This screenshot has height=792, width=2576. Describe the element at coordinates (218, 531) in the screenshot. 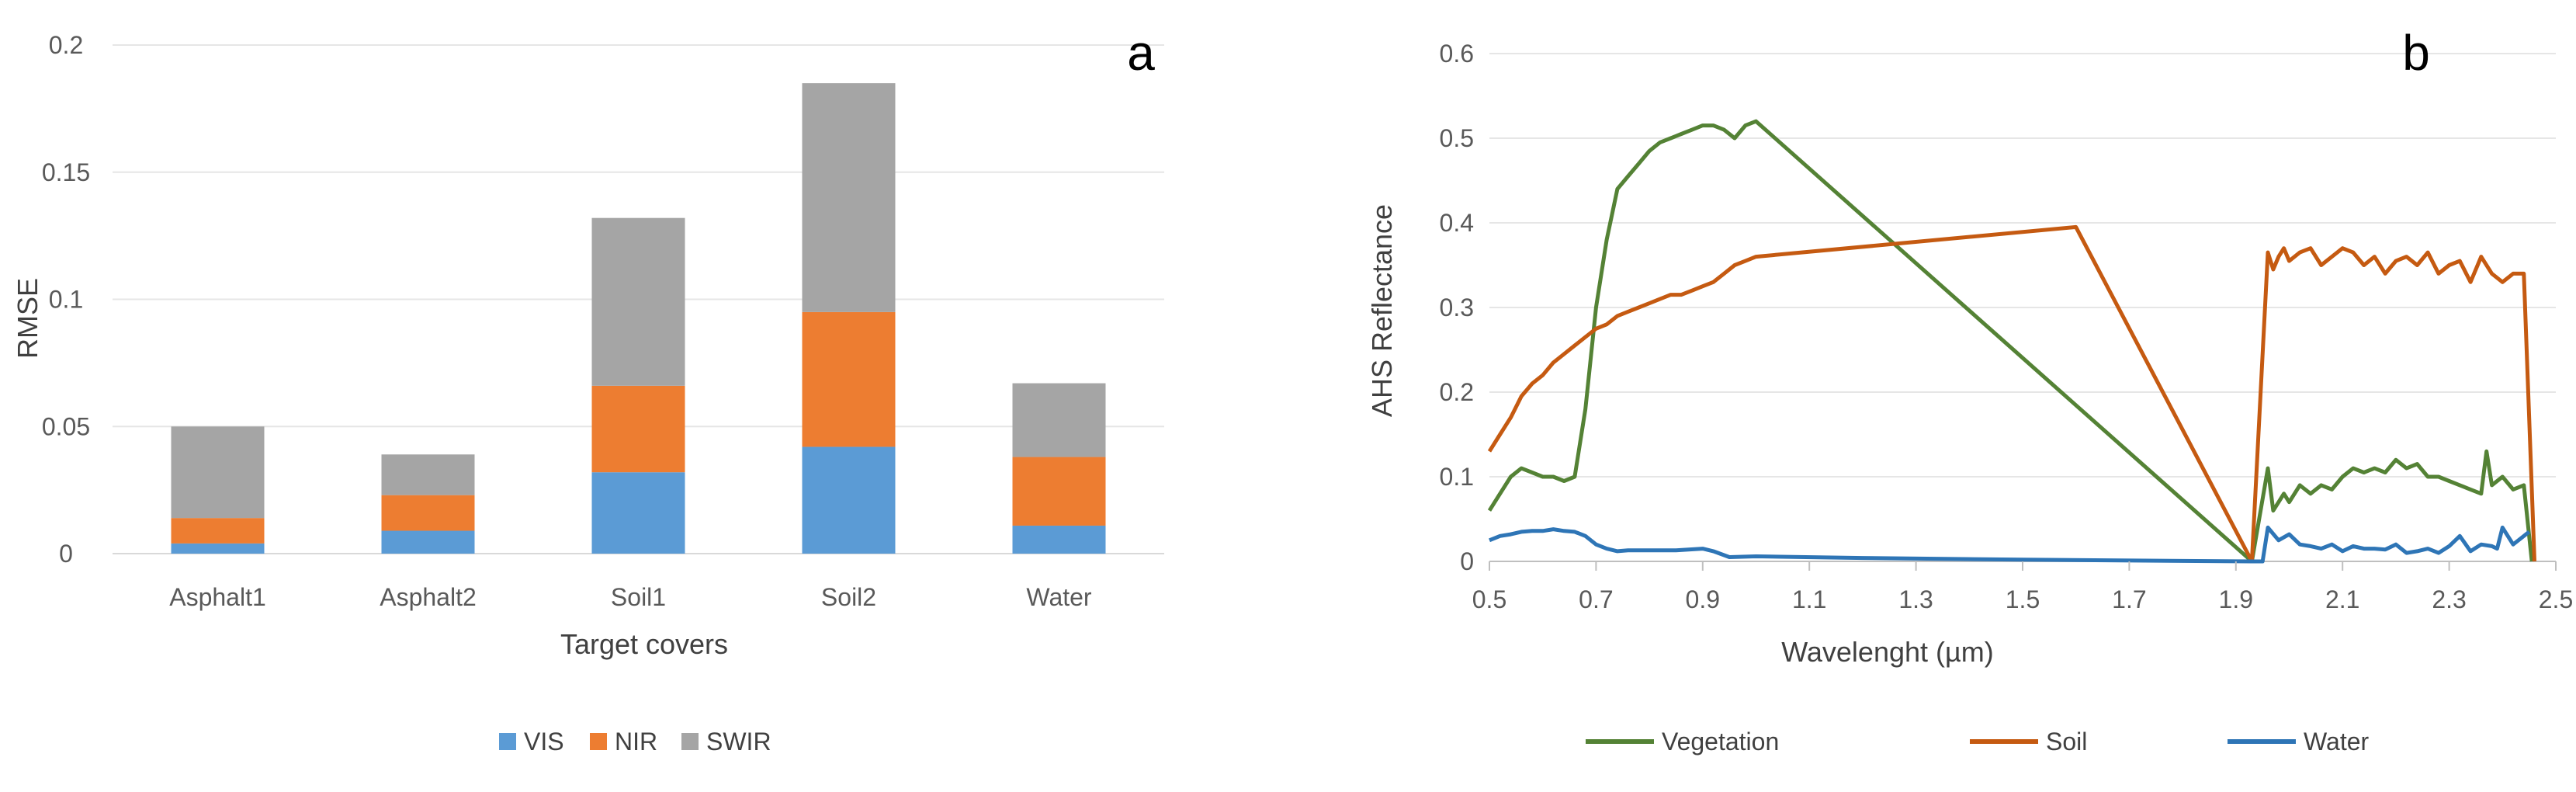

I see `bar-asphalt1-nir` at that location.